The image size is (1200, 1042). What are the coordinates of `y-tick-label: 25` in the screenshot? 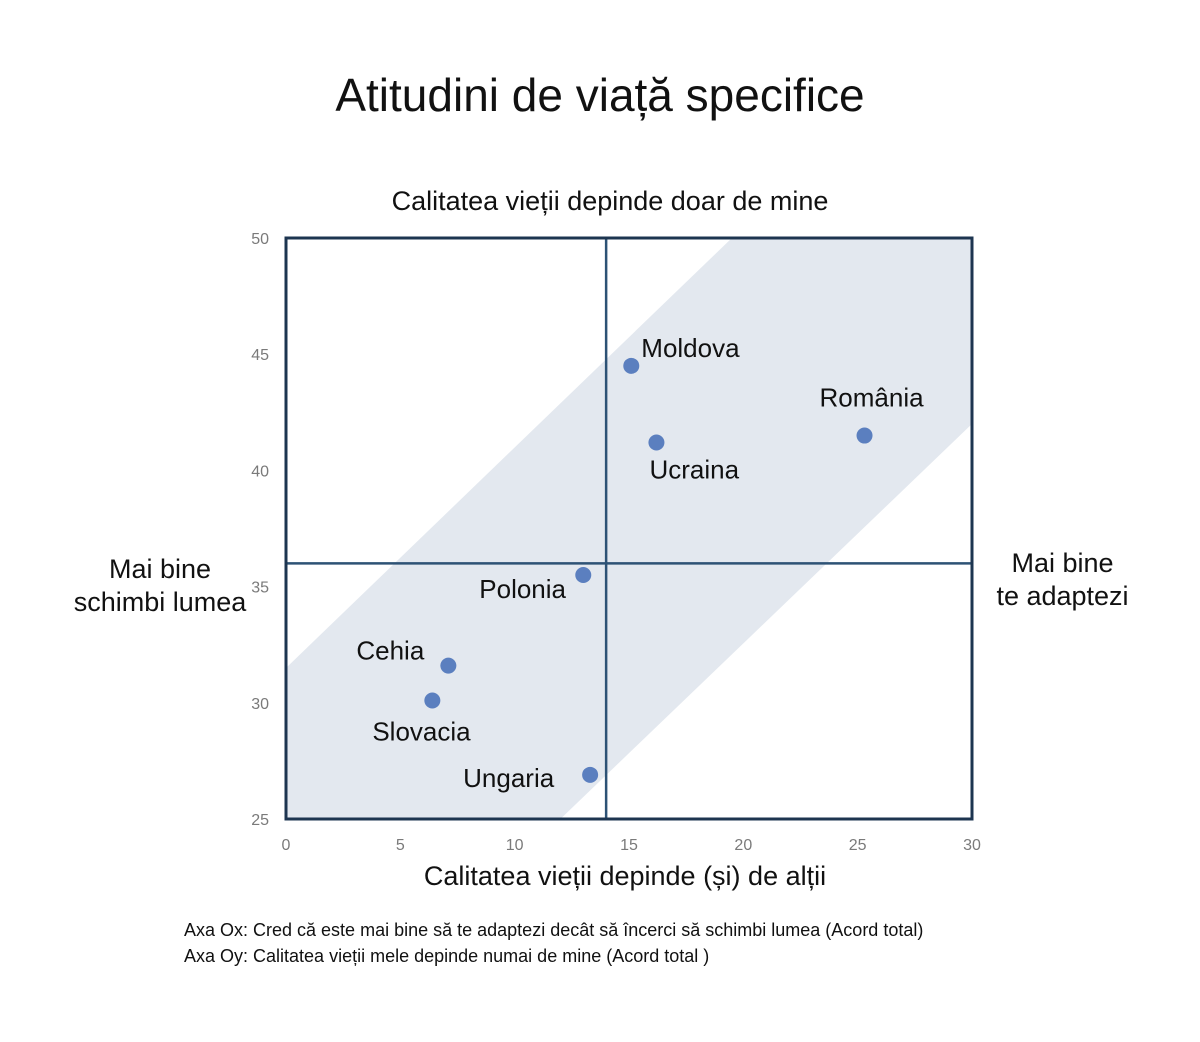 It's located at (260, 820).